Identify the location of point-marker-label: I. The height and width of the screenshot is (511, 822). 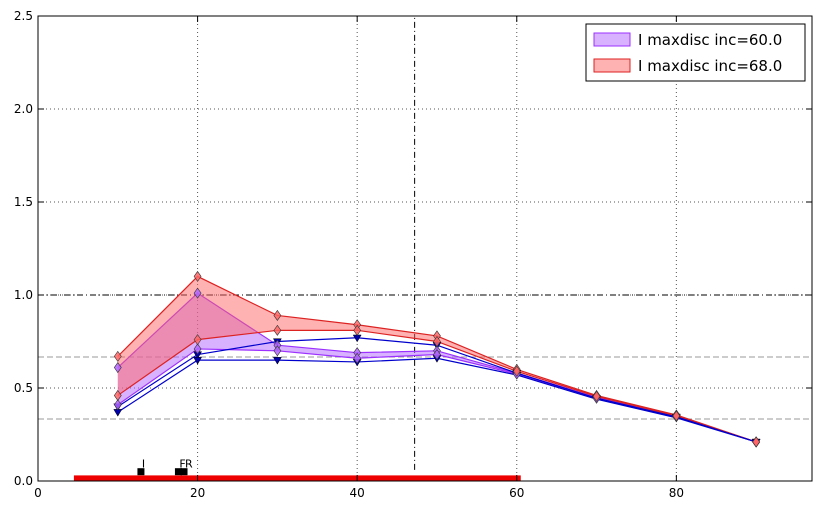
(143, 464).